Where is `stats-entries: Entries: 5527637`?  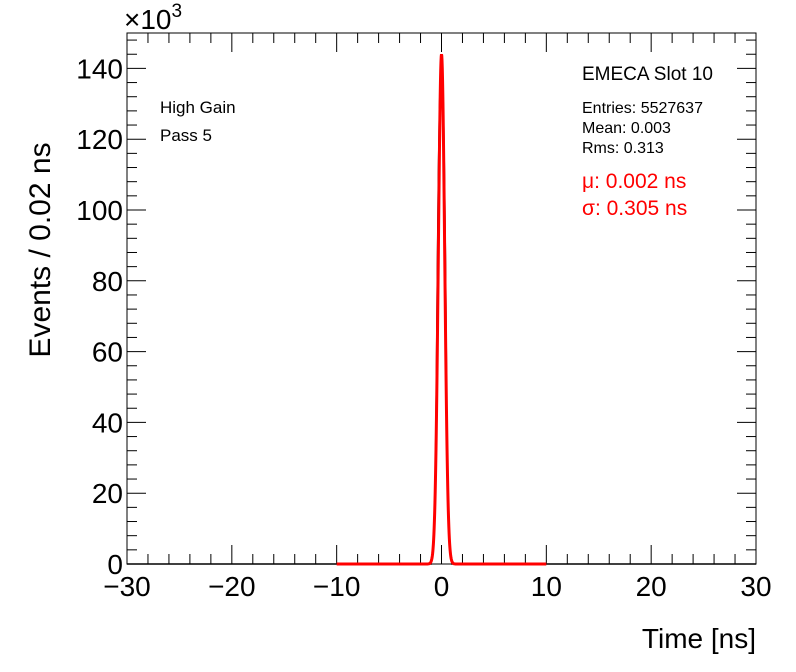 stats-entries: Entries: 5527637 is located at coordinates (642, 108).